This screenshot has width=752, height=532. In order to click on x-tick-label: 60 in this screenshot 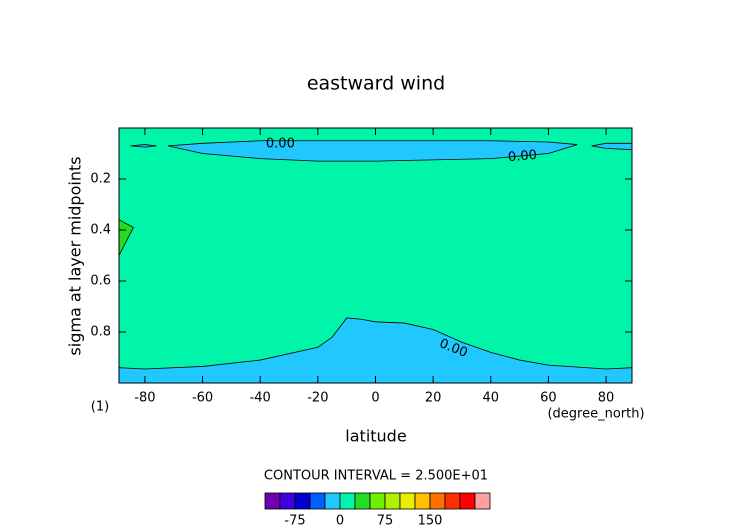, I will do `click(548, 398)`.